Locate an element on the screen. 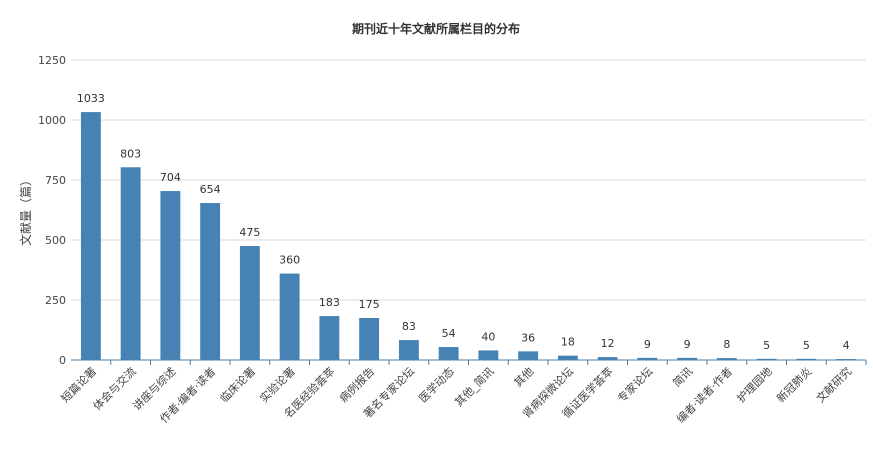 This screenshot has width=873, height=451. data-label: 183 is located at coordinates (329, 302).